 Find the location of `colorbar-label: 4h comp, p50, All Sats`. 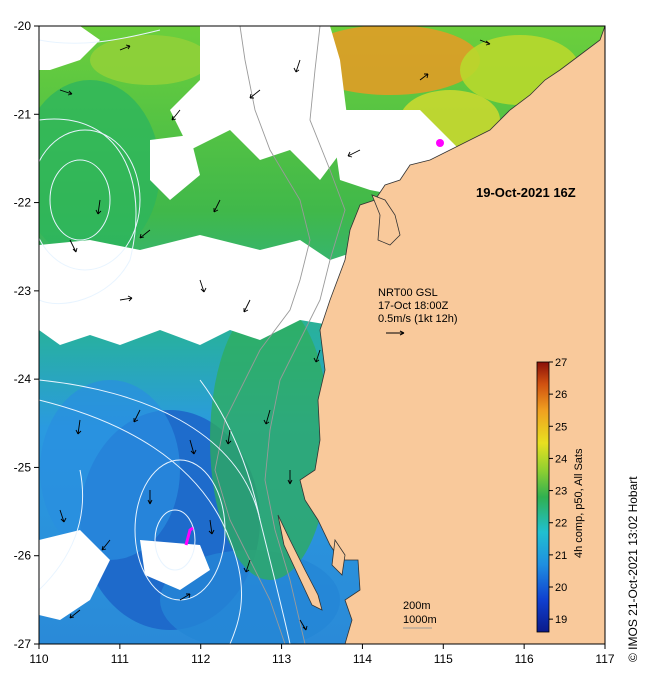

colorbar-label: 4h comp, p50, All Sats is located at coordinates (579, 503).